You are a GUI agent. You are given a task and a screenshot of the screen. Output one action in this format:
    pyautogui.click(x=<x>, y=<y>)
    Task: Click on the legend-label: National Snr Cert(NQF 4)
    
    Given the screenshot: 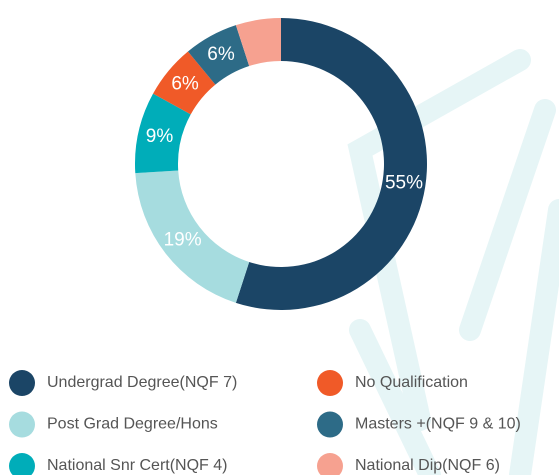 What is the action you would take?
    pyautogui.click(x=137, y=465)
    